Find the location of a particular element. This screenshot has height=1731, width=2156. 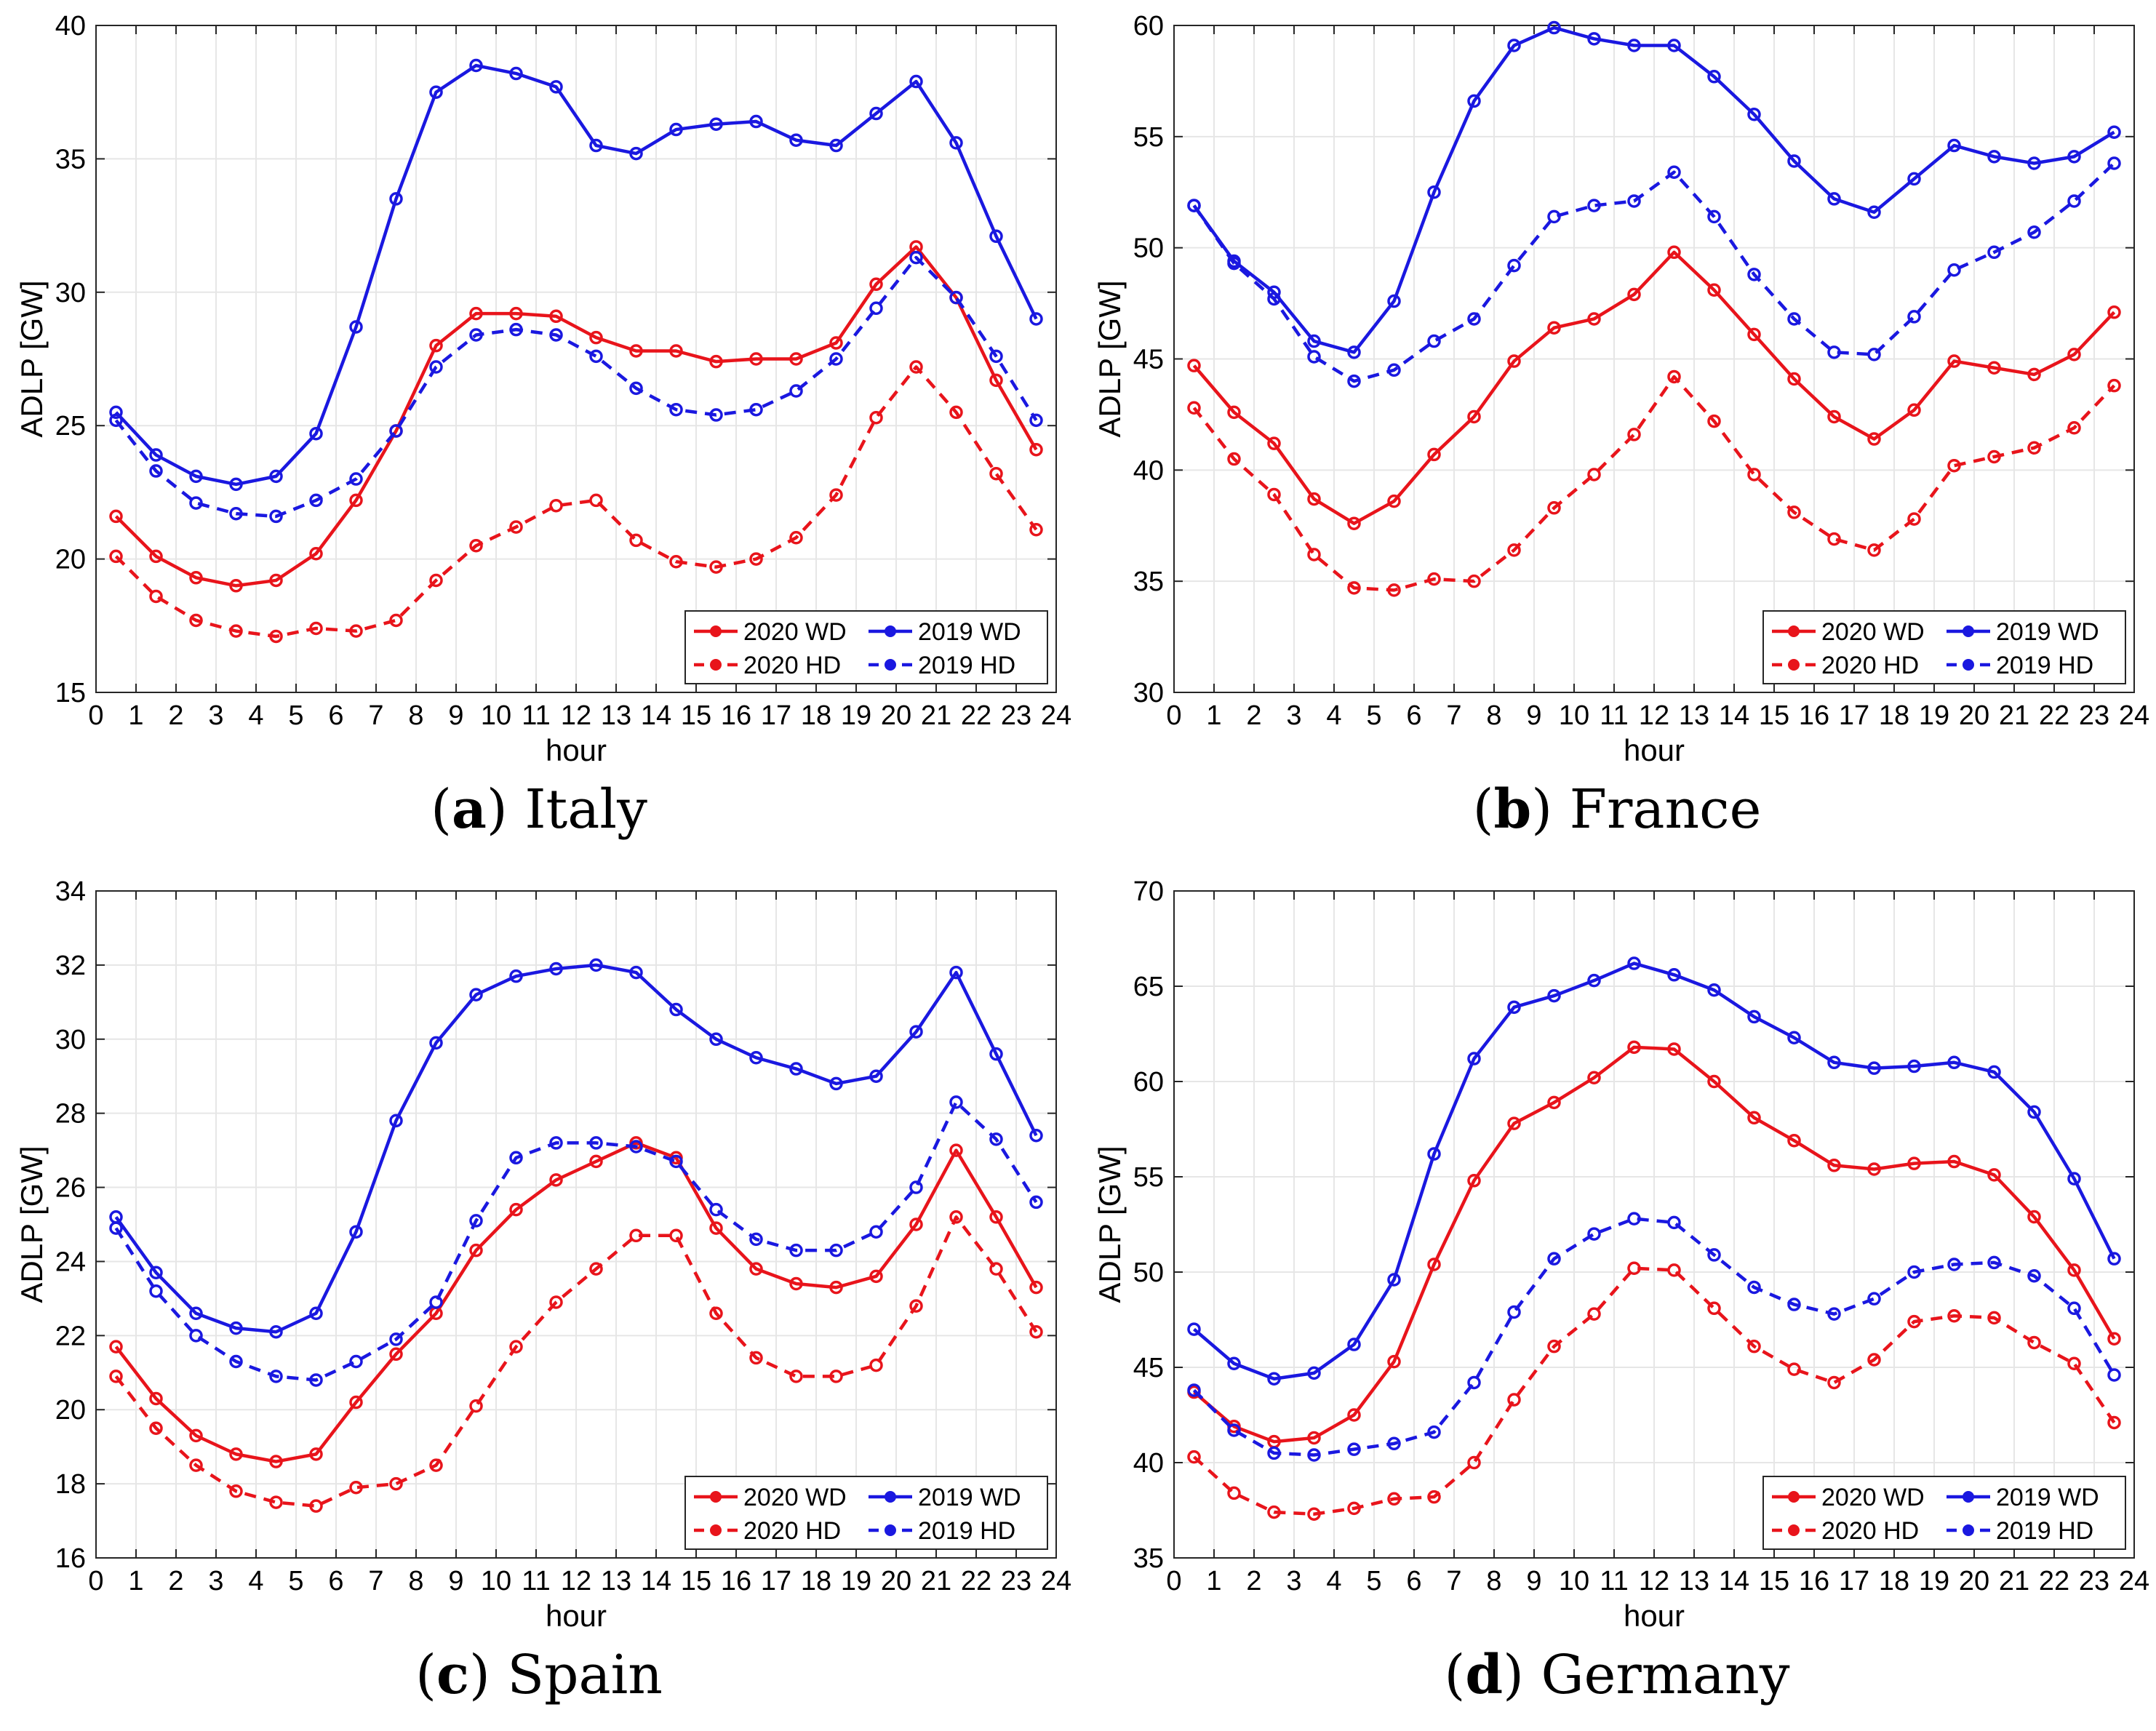

x-tick-label: 3 is located at coordinates (216, 715).